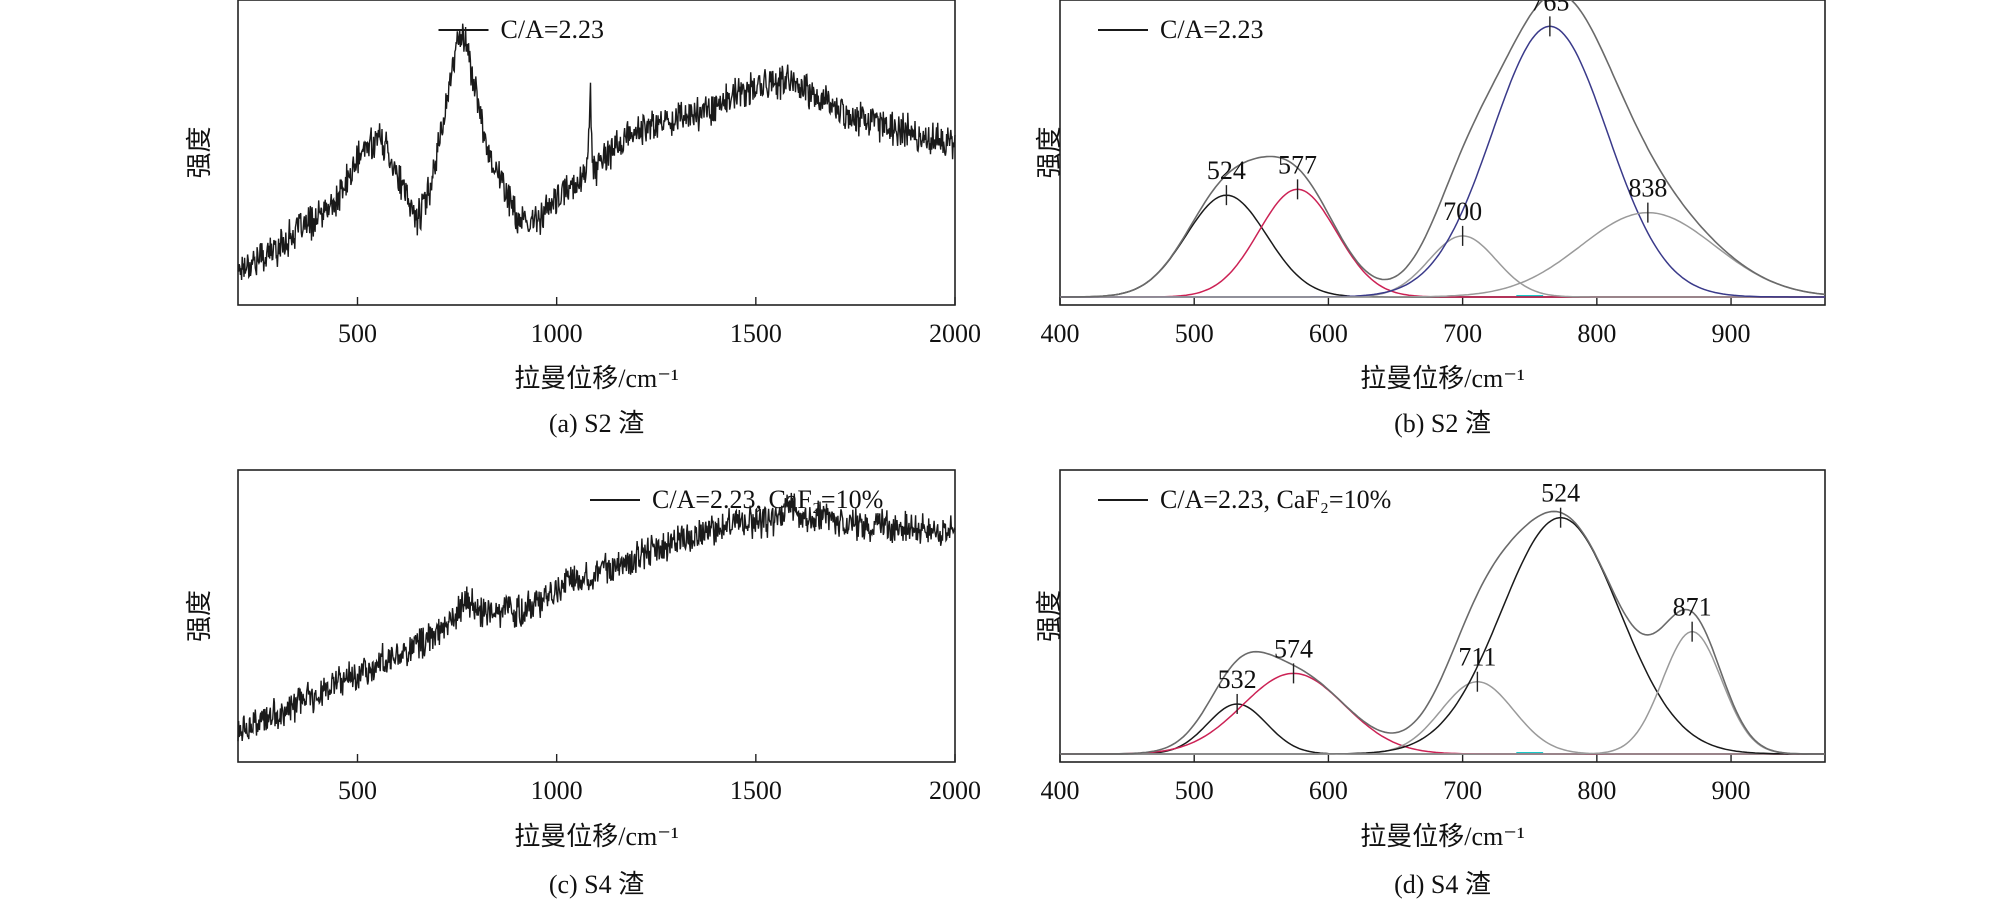 The width and height of the screenshot is (2008, 903). I want to click on panel-caption: (a) S2 渣, so click(596, 423).